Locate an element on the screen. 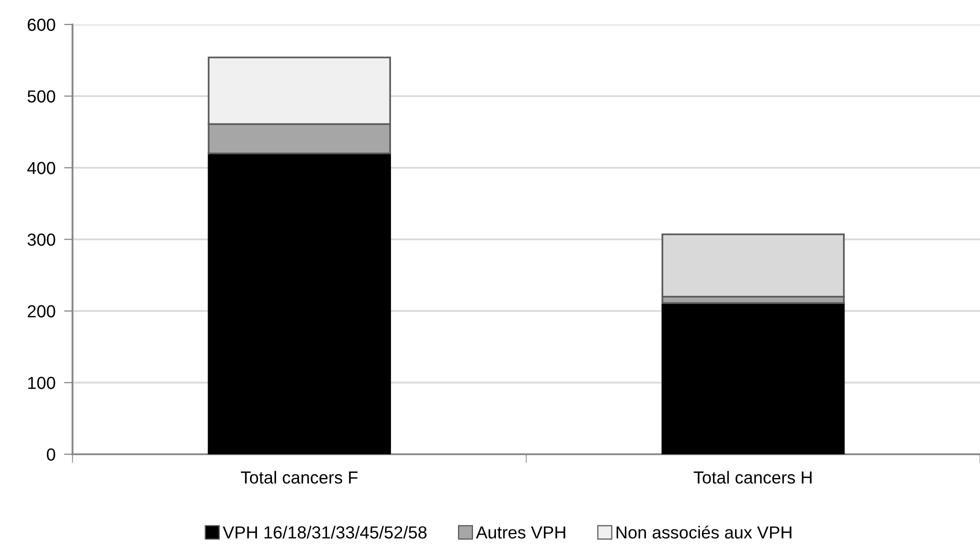  y-tick-label: 400 is located at coordinates (41, 168).